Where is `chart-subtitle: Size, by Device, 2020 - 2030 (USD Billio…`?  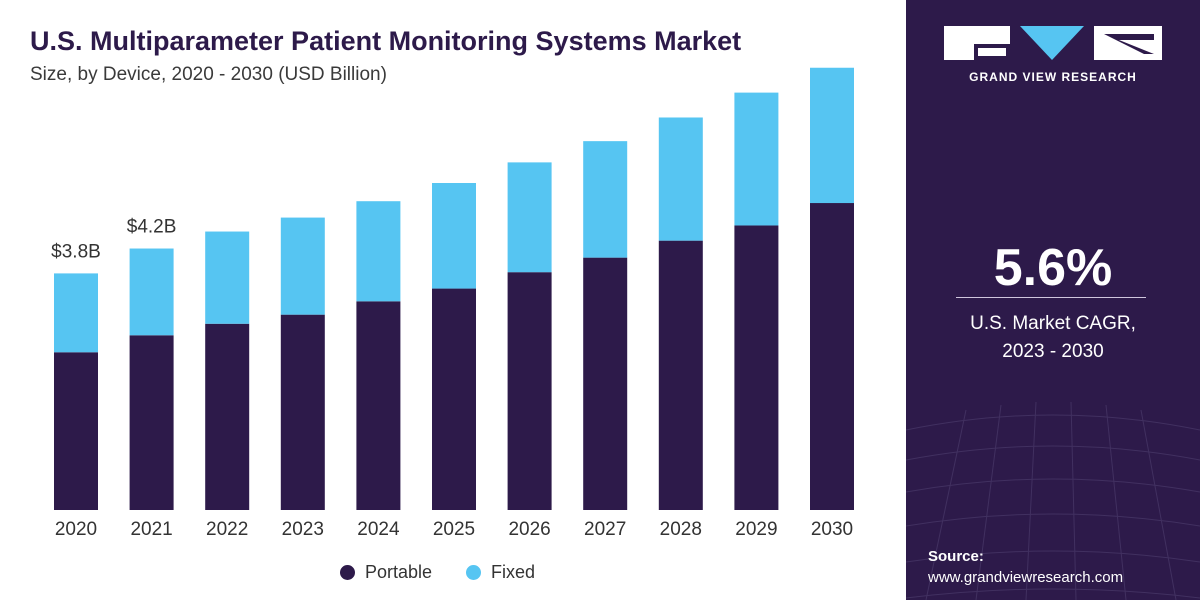
chart-subtitle: Size, by Device, 2020 - 2030 (USD Billio… is located at coordinates (208, 74).